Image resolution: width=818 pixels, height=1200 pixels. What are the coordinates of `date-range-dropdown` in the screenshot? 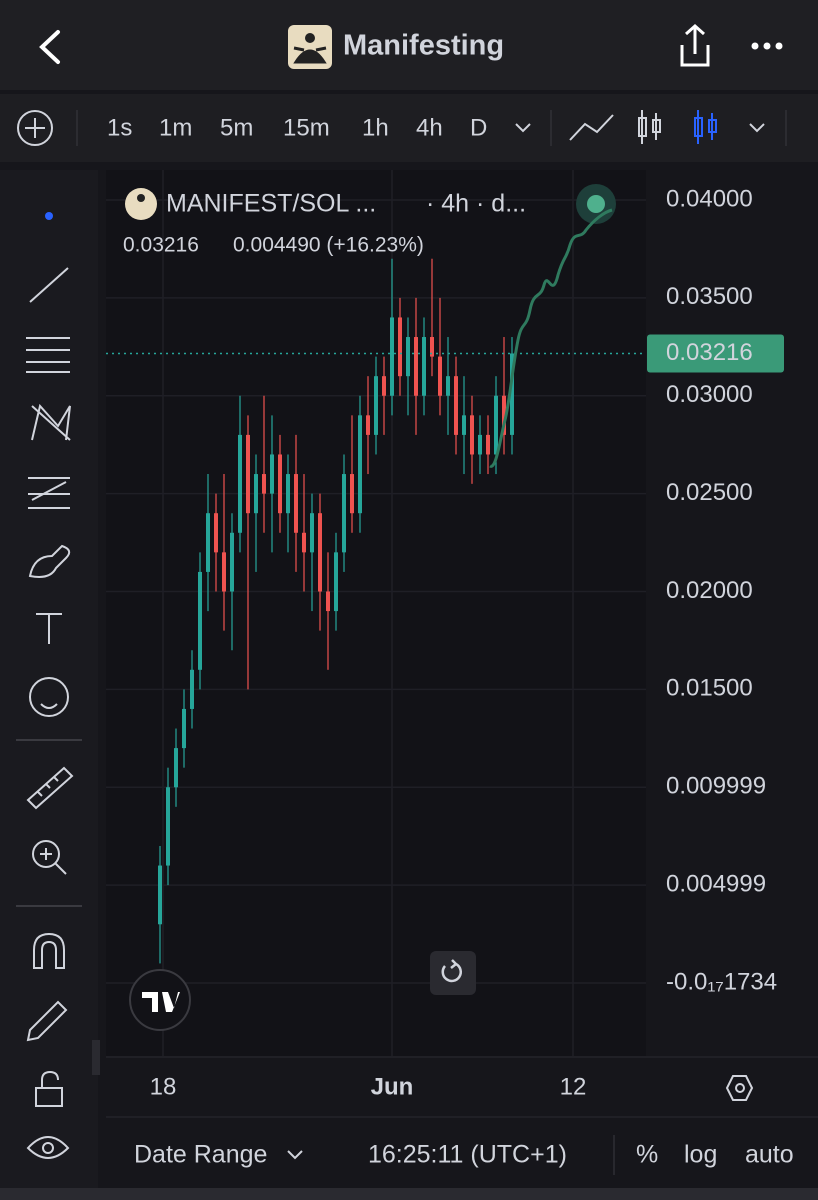 It's located at (295, 1155).